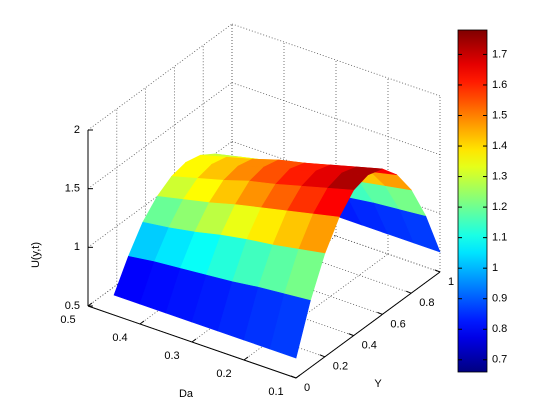  I want to click on colorbar-tick-label: 1.4, so click(499, 146).